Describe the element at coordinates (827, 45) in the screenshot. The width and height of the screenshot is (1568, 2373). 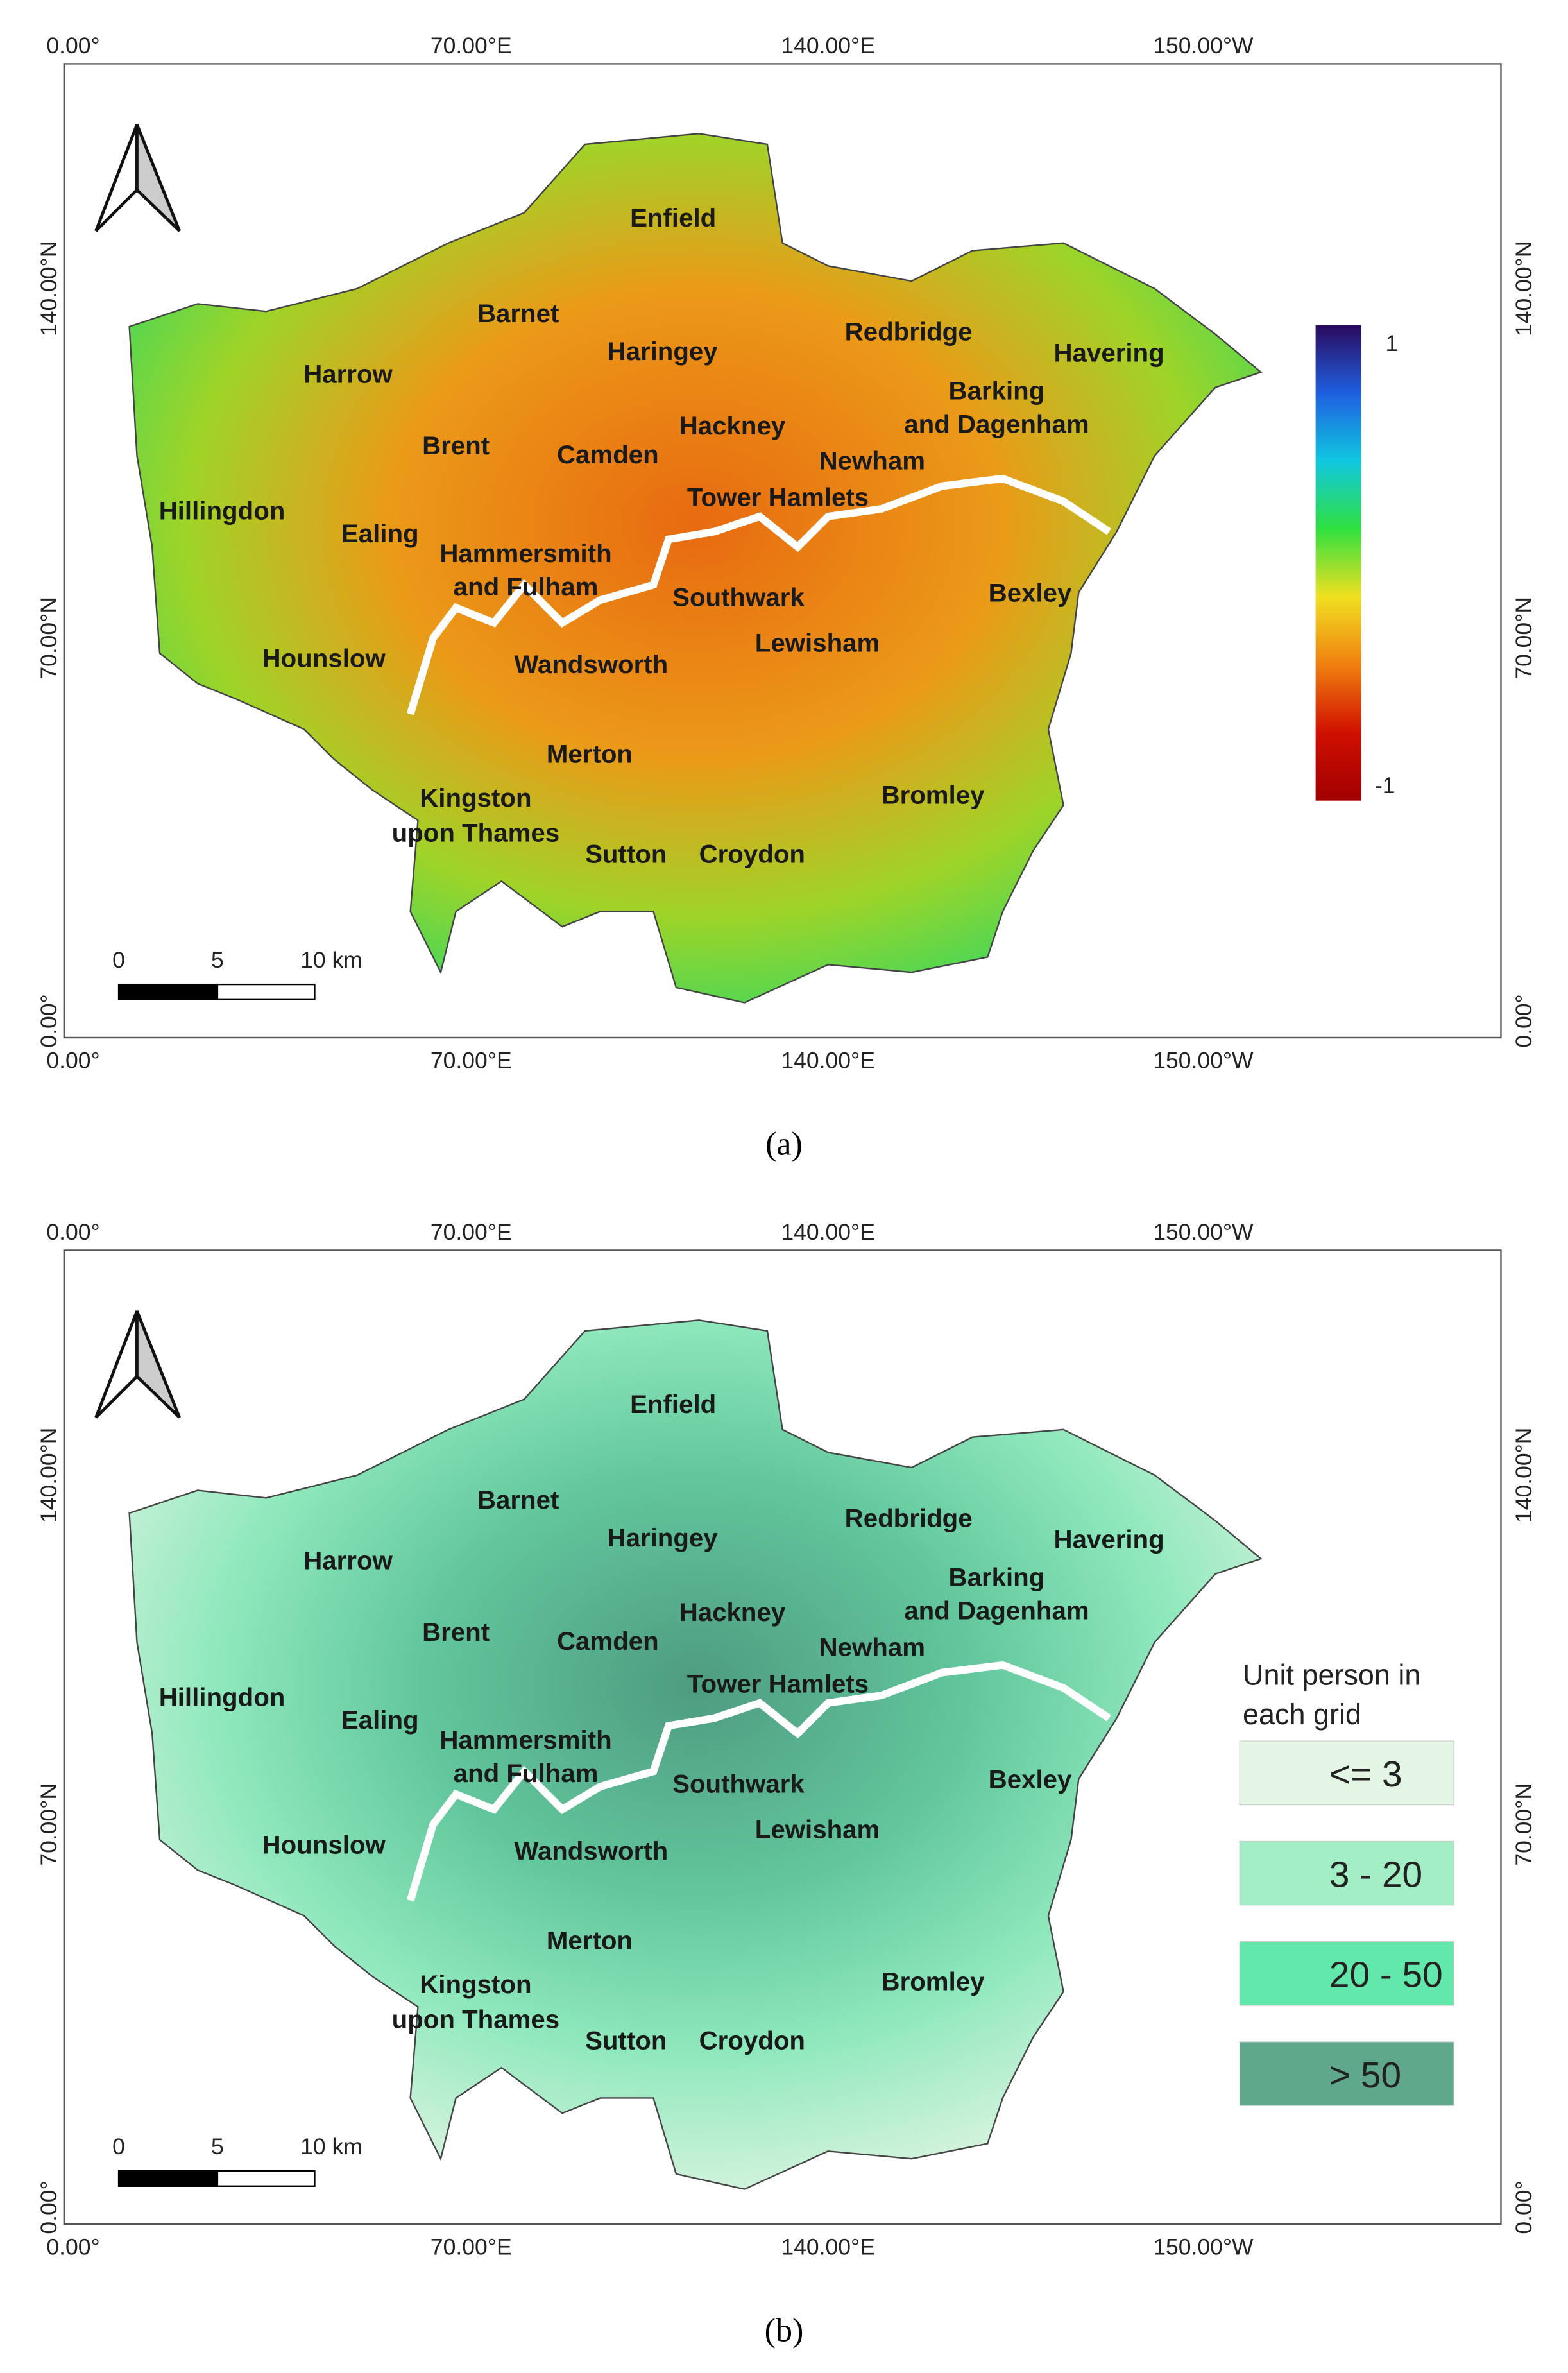
I see `top-coord-label: 140.00°E` at that location.